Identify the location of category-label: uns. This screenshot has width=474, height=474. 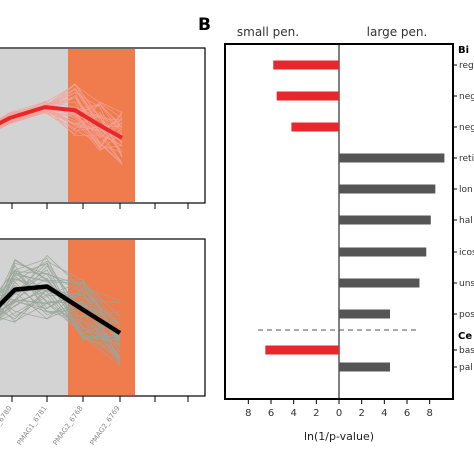
(466, 284).